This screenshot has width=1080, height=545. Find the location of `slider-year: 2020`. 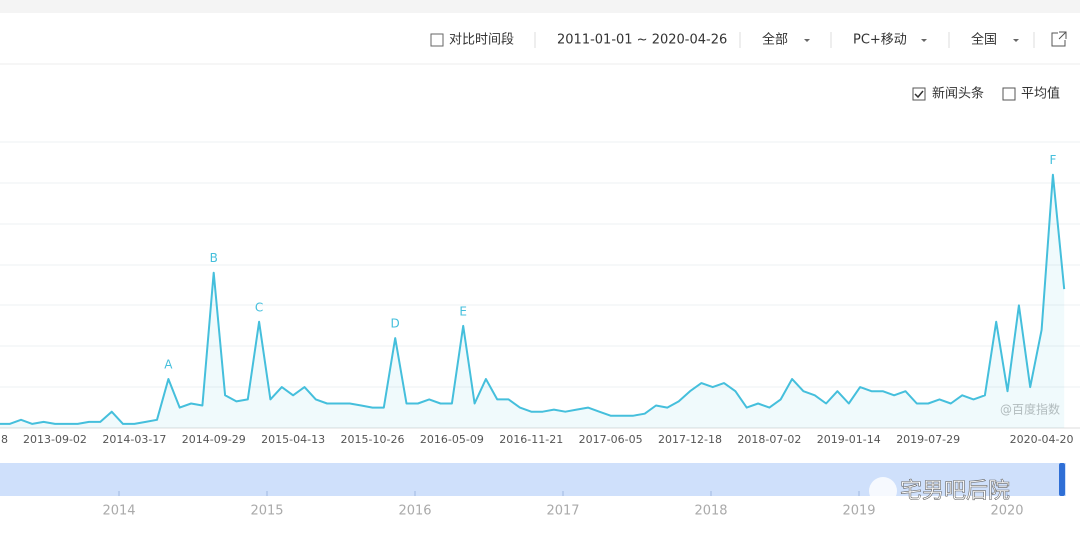

slider-year: 2020 is located at coordinates (1006, 511).